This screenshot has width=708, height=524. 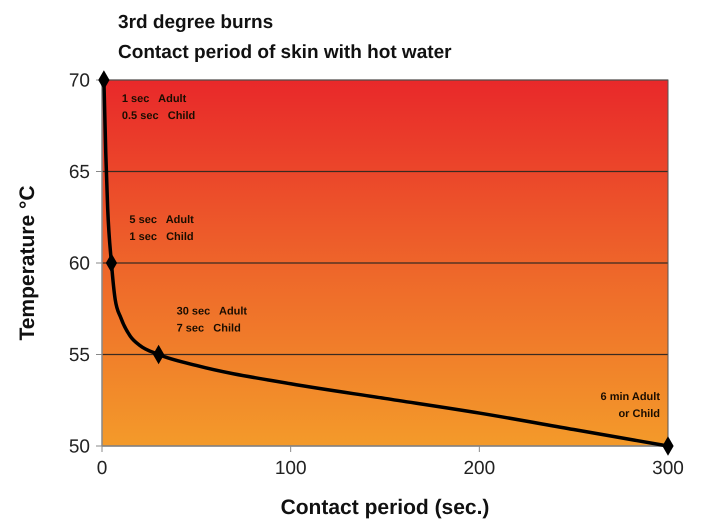 I want to click on chart-title: 3rd degree burns, so click(x=196, y=22).